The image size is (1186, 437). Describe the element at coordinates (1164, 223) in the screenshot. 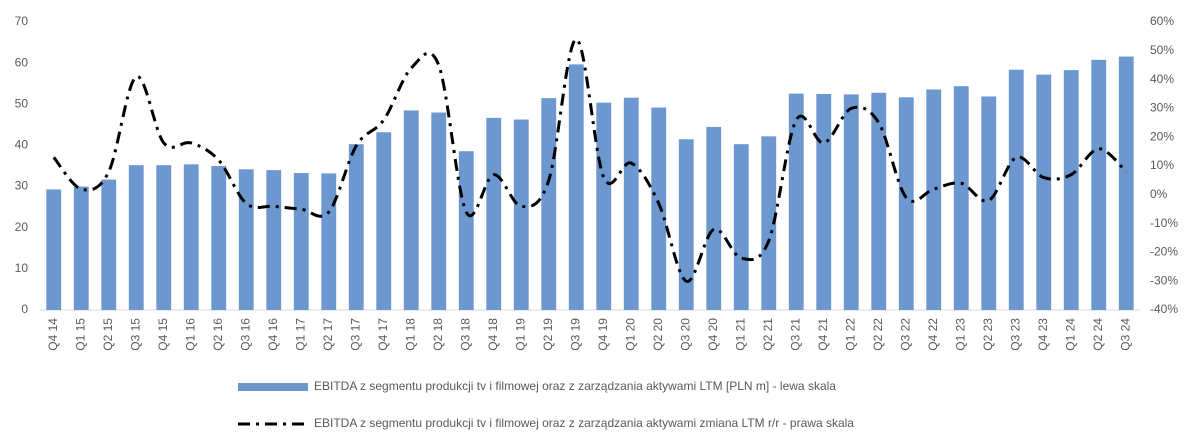

I see `y2-tick-label: -10%` at that location.